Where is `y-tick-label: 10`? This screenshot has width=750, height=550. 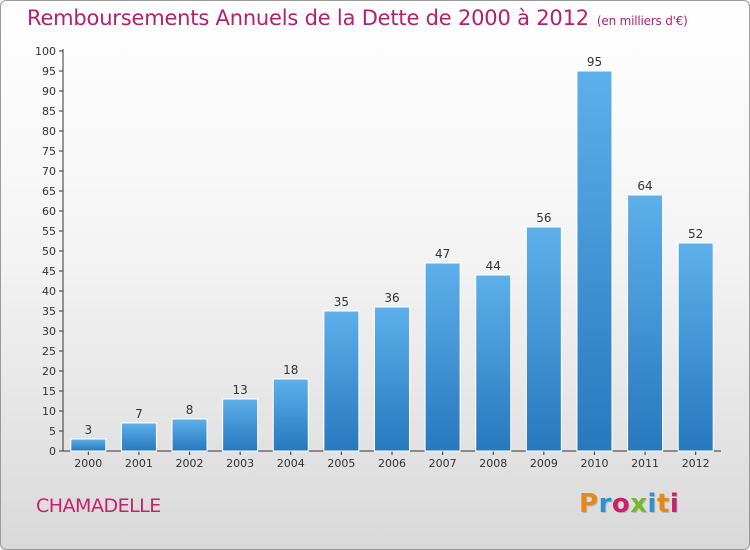 y-tick-label: 10 is located at coordinates (49, 411).